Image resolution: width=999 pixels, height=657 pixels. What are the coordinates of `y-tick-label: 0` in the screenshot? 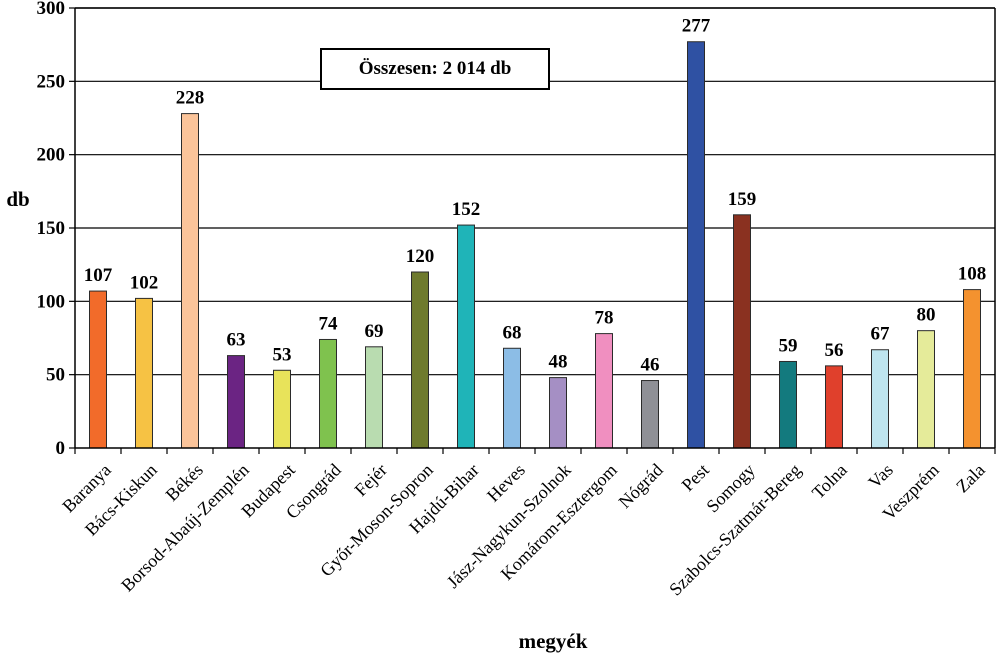 It's located at (61, 448).